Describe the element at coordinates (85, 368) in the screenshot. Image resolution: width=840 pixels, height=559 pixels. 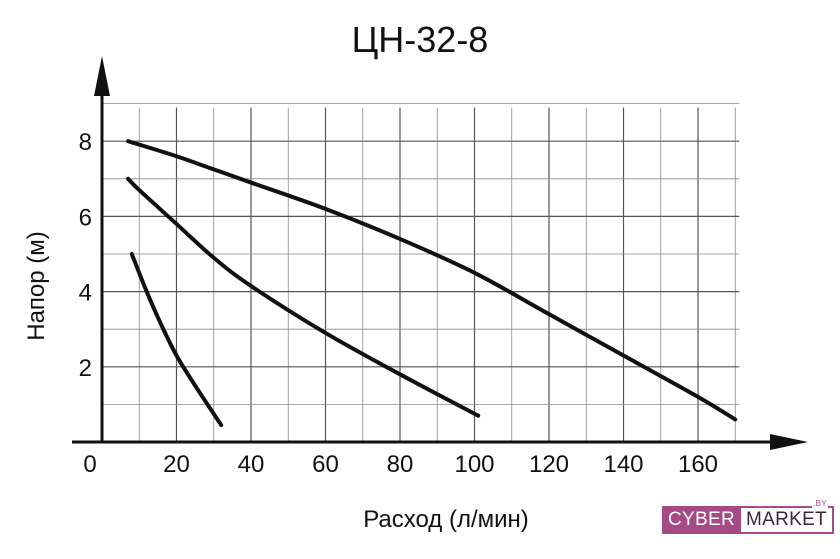
I see `y-tick-label: 2` at that location.